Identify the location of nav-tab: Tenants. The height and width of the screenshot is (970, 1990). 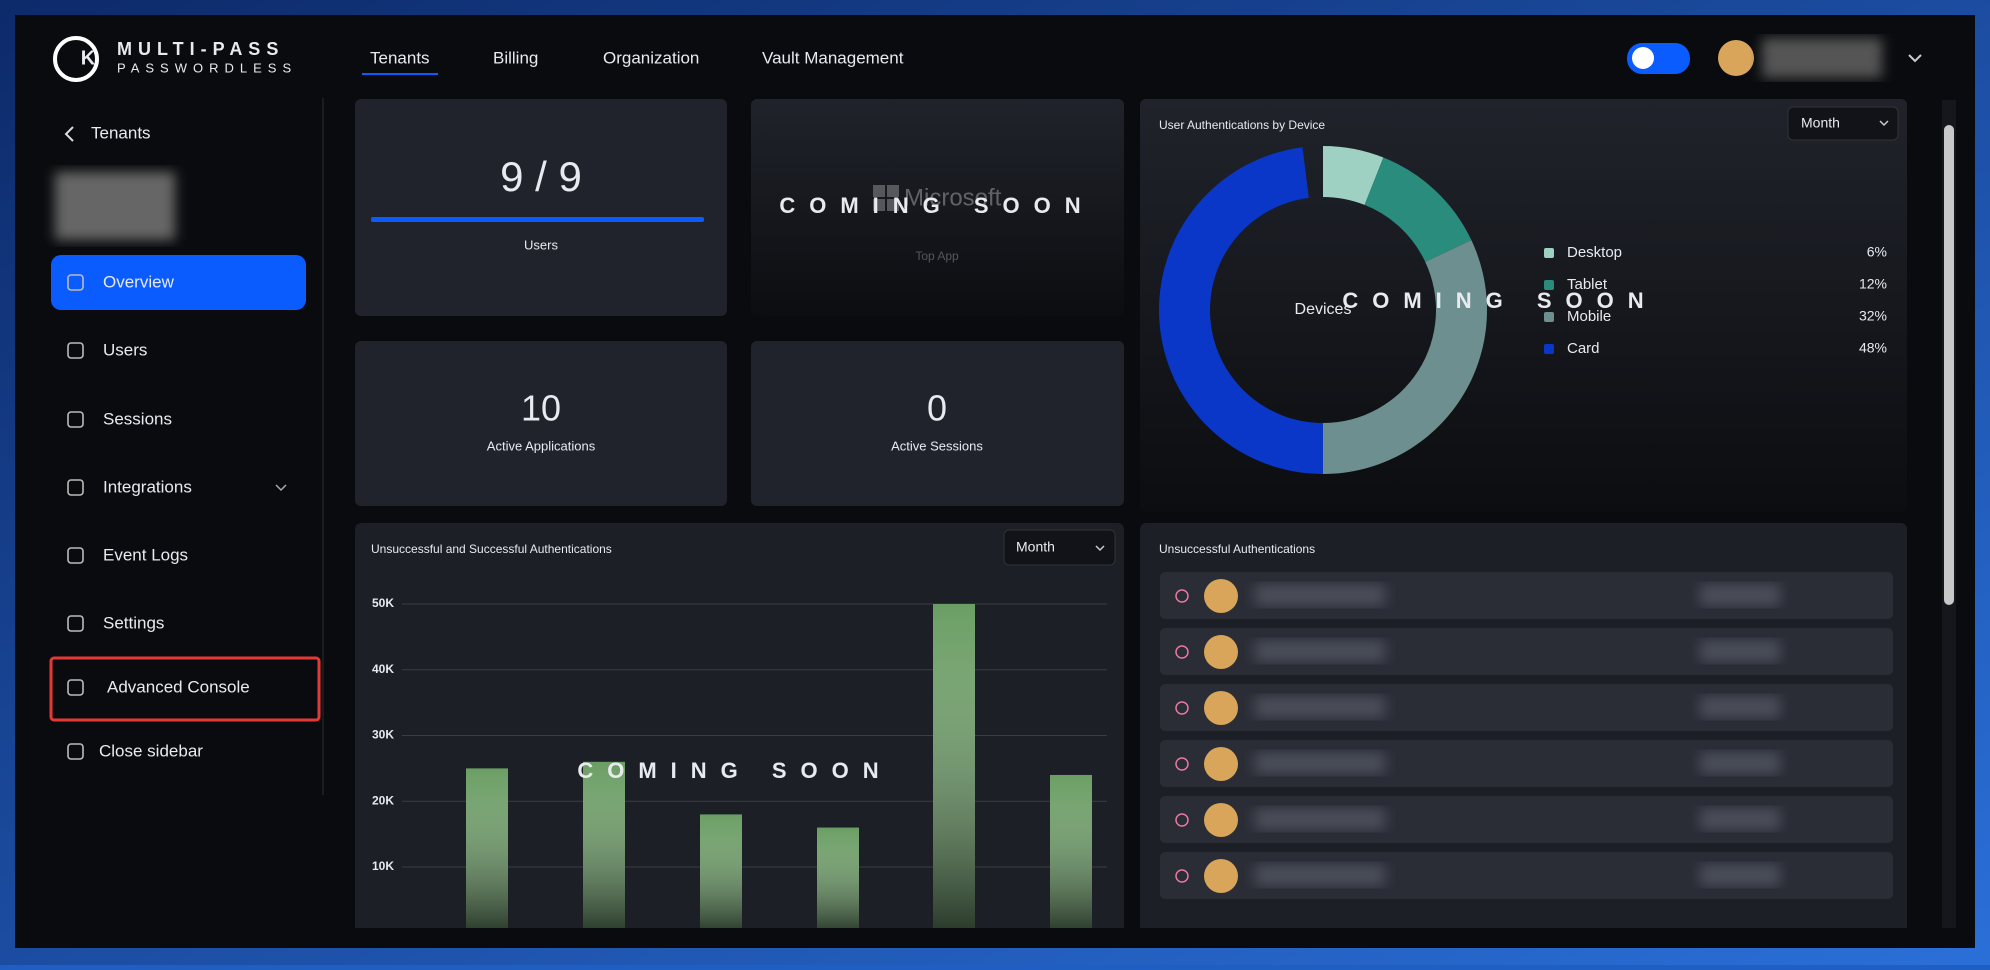
(400, 57).